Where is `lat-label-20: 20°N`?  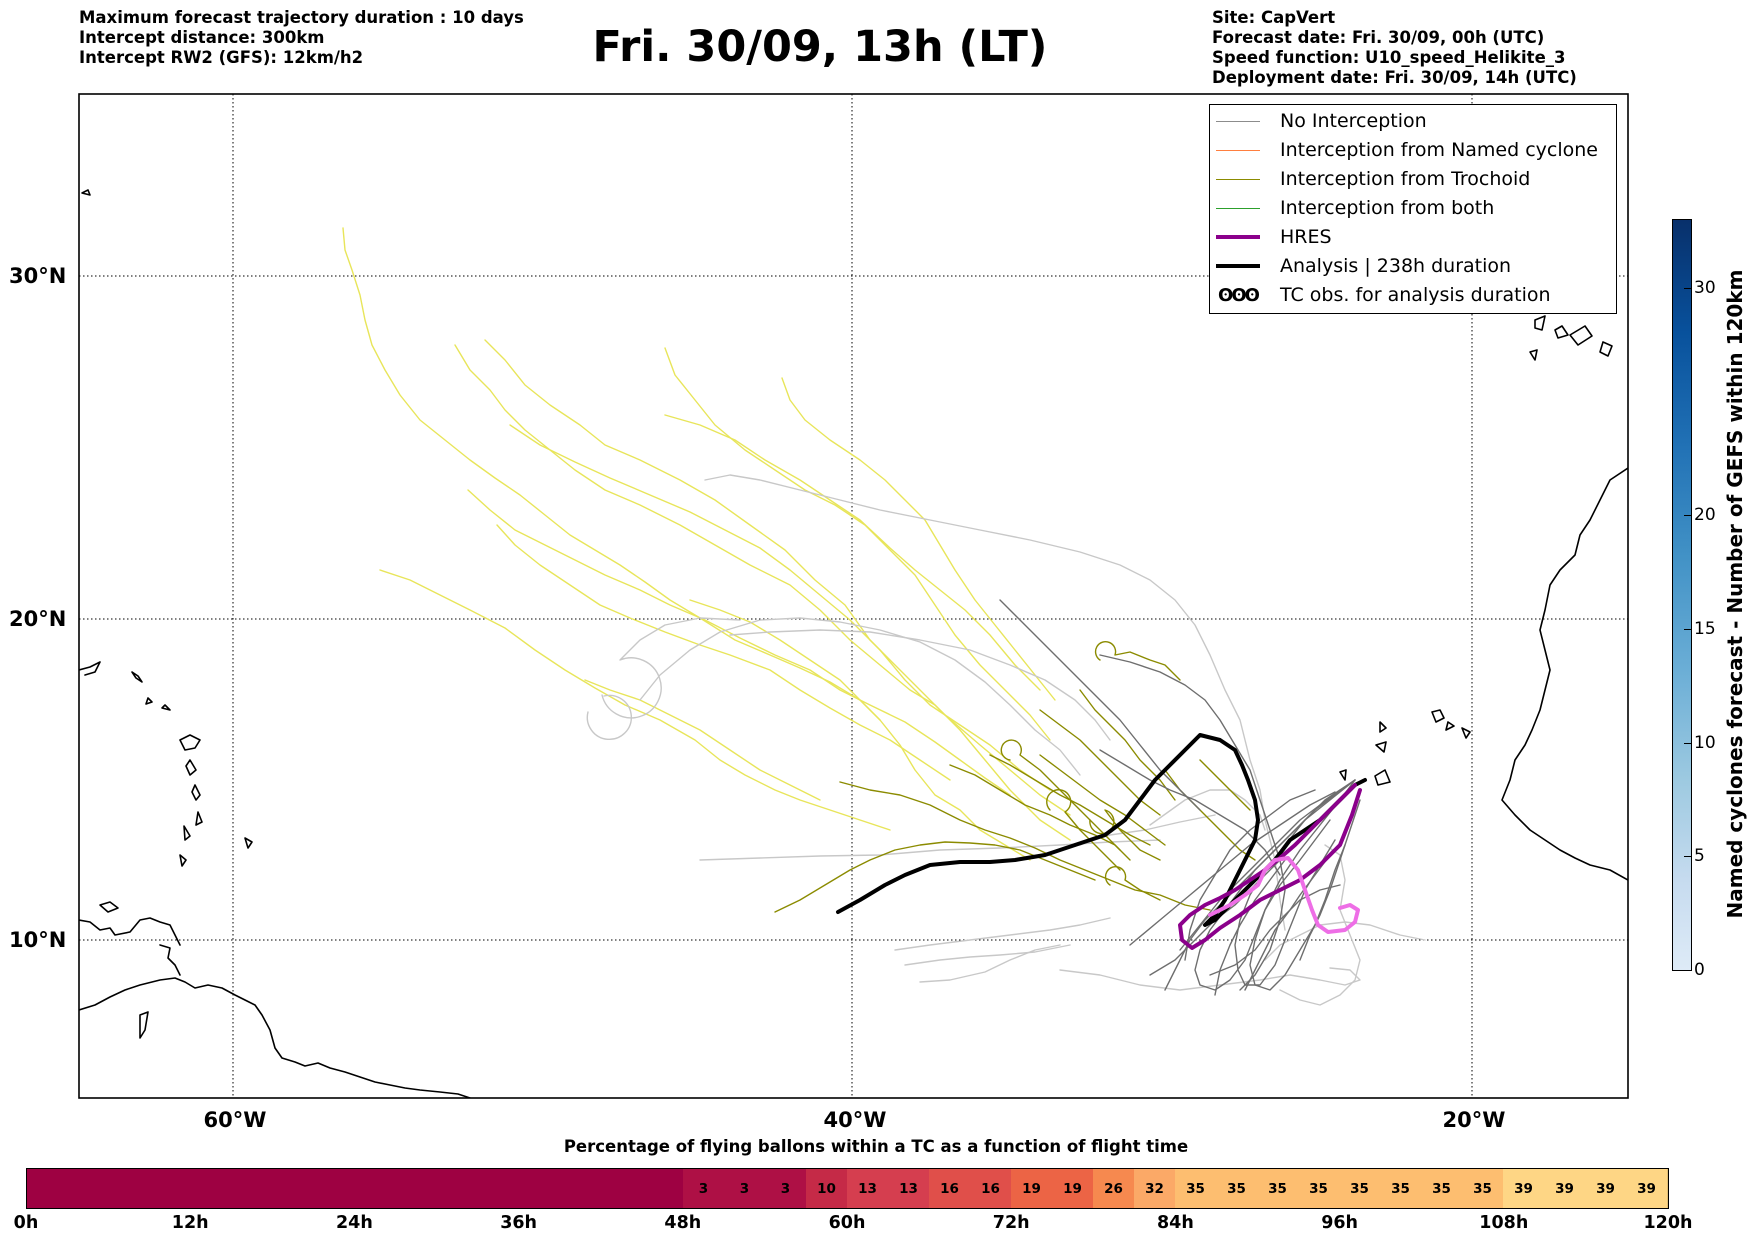
lat-label-20: 20°N is located at coordinates (38, 619).